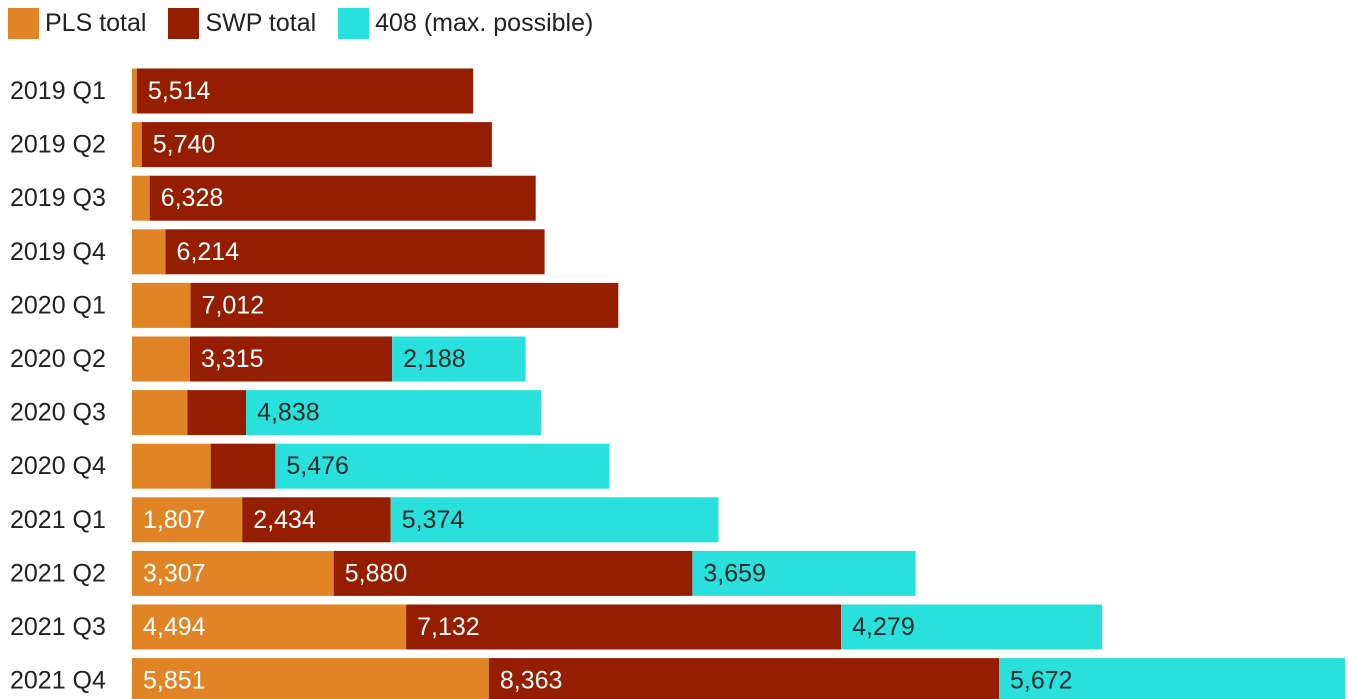 The width and height of the screenshot is (1349, 699). What do you see at coordinates (484, 22) in the screenshot?
I see `legend-label: 408 (max. possible)` at bounding box center [484, 22].